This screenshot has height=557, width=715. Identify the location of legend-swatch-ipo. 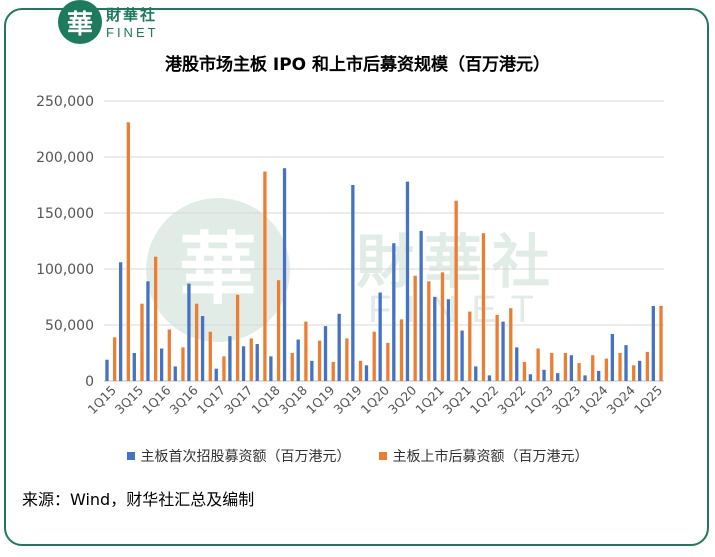
(130, 456).